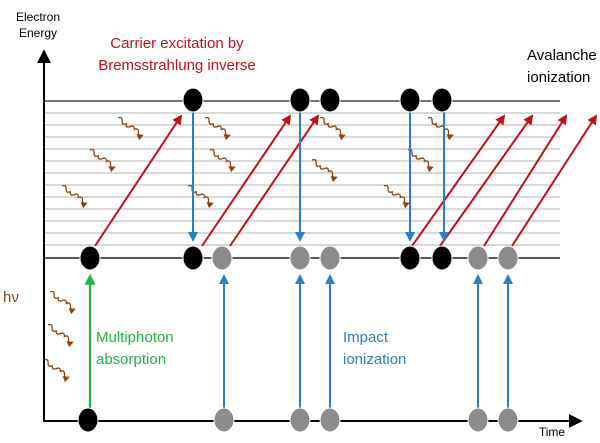 The height and width of the screenshot is (443, 600). Describe the element at coordinates (38, 17) in the screenshot. I see `y-axis-label-line1: Electron` at that location.